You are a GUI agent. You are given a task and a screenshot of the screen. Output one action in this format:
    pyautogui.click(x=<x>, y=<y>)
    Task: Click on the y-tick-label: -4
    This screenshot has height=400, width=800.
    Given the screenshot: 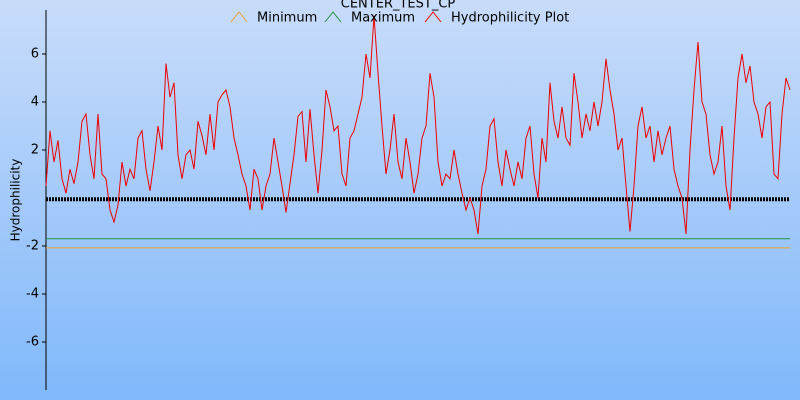 What is the action you would take?
    pyautogui.click(x=32, y=294)
    